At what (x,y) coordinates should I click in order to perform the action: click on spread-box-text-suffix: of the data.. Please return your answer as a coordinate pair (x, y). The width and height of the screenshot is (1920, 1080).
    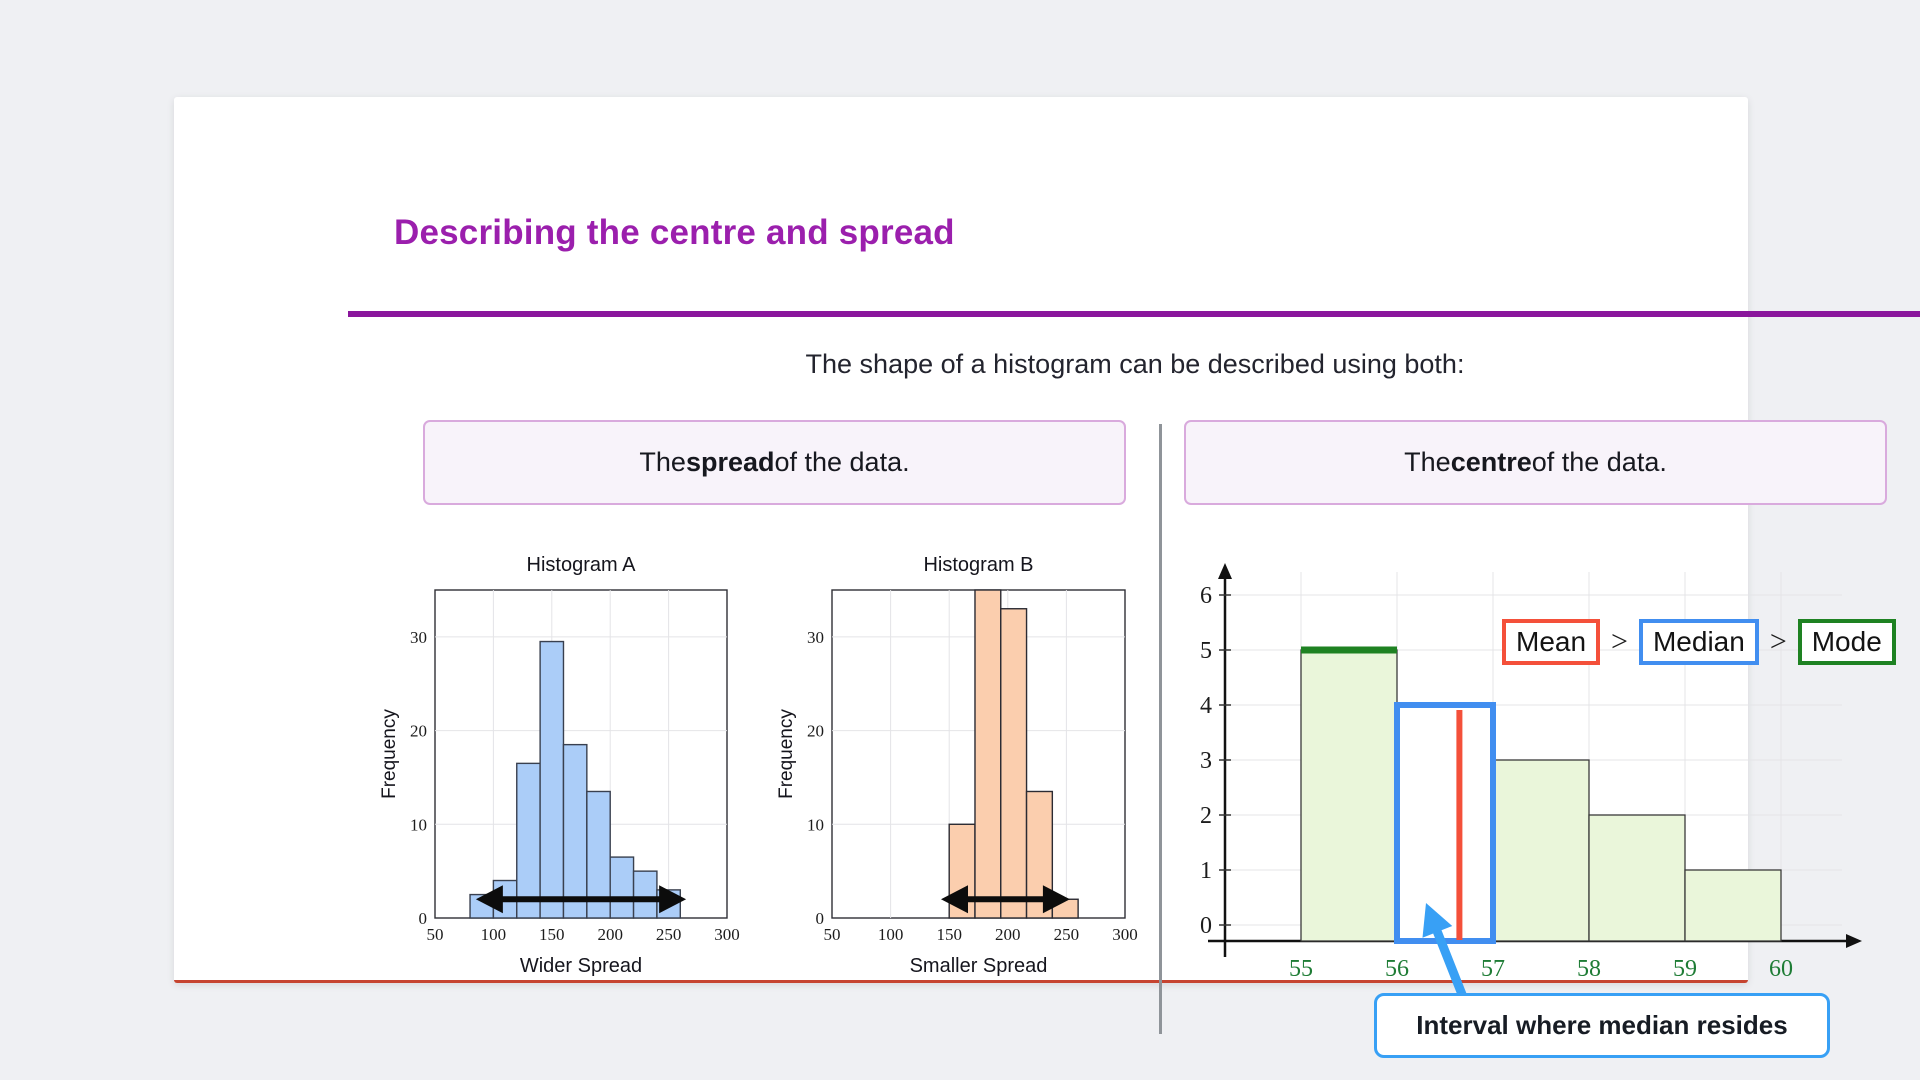
    Looking at the image, I should click on (842, 462).